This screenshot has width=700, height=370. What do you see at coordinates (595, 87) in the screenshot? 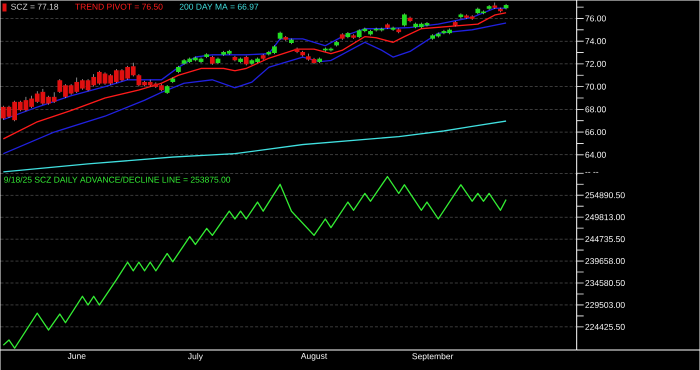
I see `y-tick-label: 70.00` at bounding box center [595, 87].